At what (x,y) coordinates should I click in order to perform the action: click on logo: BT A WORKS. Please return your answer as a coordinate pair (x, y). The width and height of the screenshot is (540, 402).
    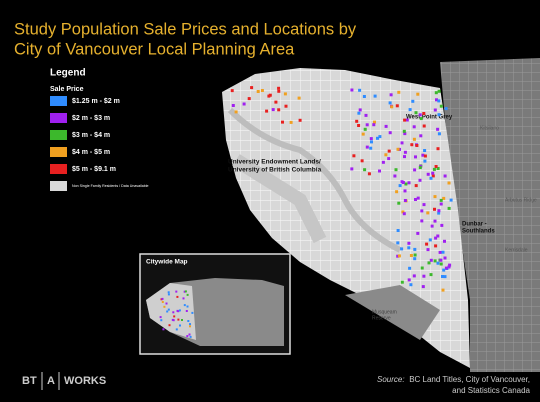
    Looking at the image, I should click on (64, 381).